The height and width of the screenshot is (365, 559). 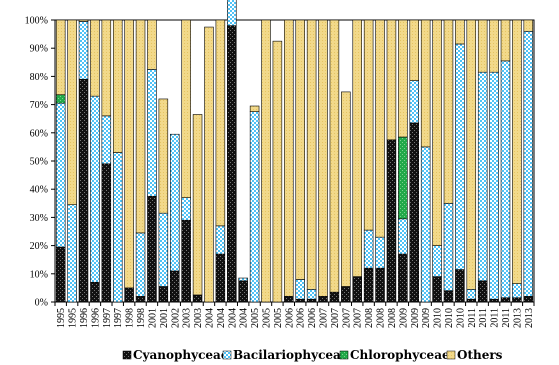 What do you see at coordinates (73, 318) in the screenshot?
I see `x-tick-label: 1995` at bounding box center [73, 318].